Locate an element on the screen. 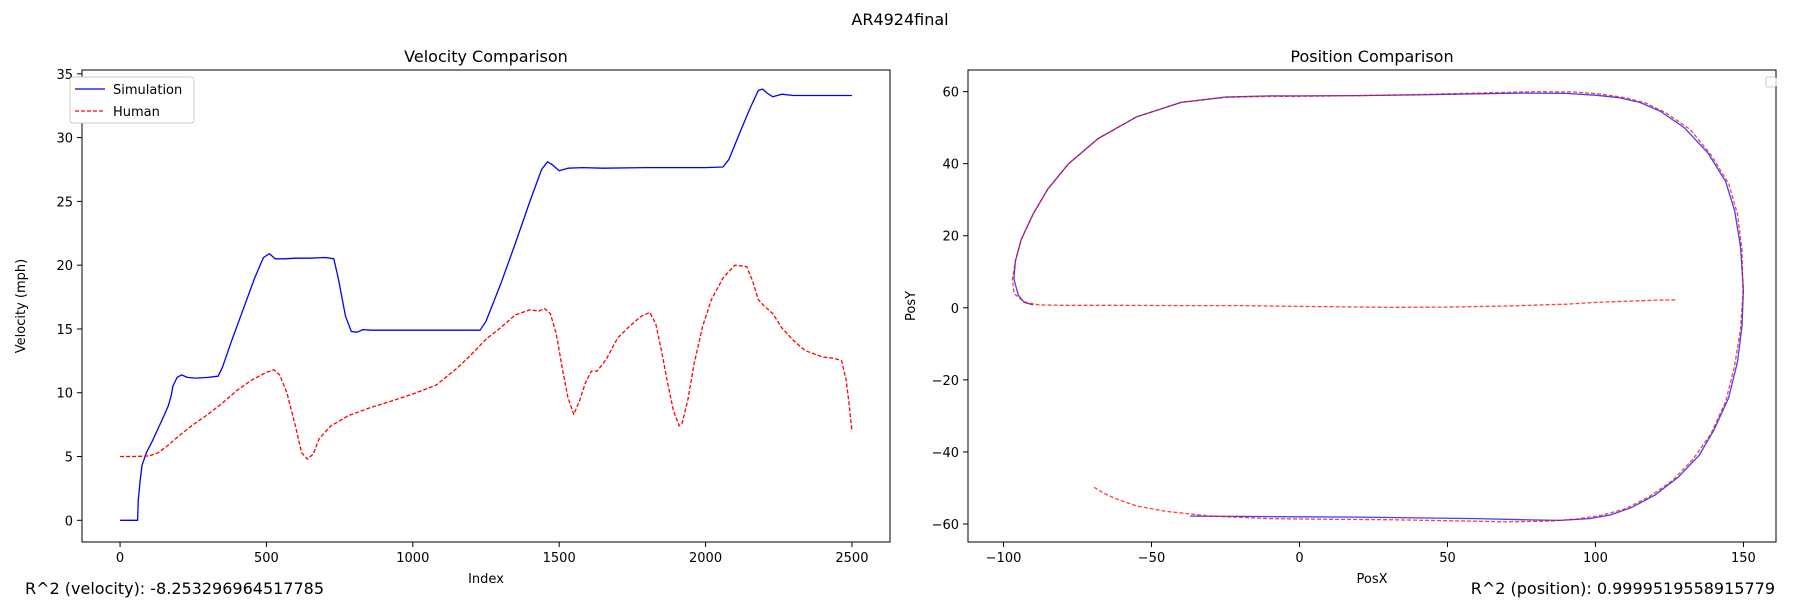 This screenshot has height=600, width=1800. velocity-y-tick-label: 20 is located at coordinates (64, 266).